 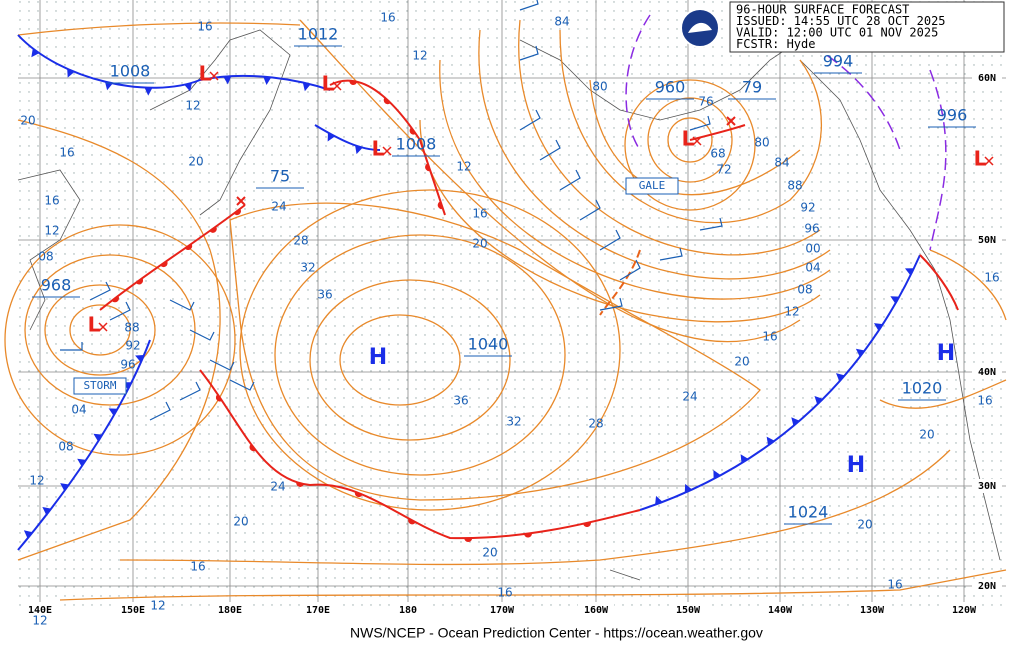 I want to click on longitude-label: 150W, so click(x=688, y=610).